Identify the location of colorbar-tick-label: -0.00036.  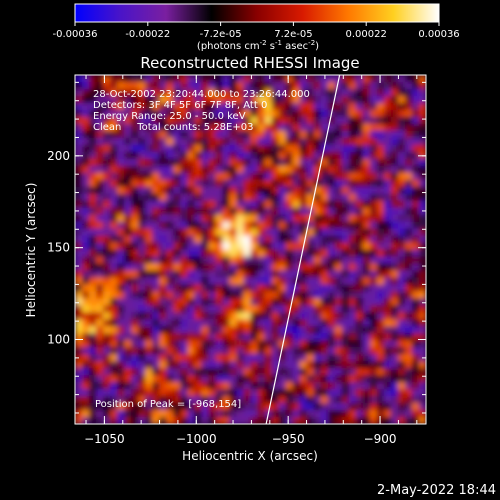
(75, 34).